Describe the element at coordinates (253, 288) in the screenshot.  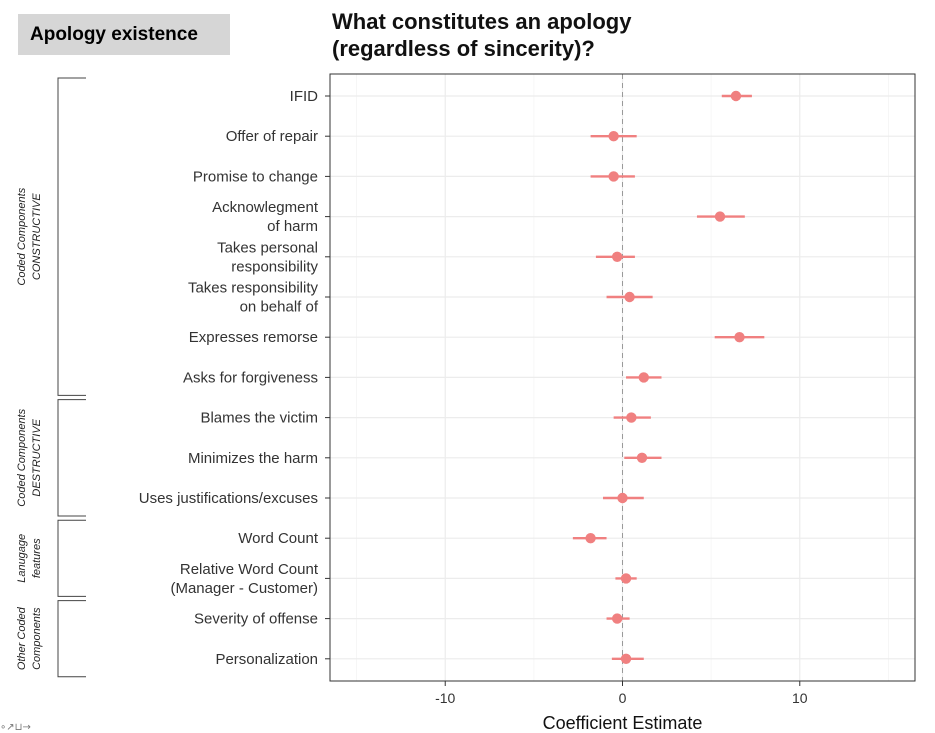
I see `row-label: Takes responsibility` at that location.